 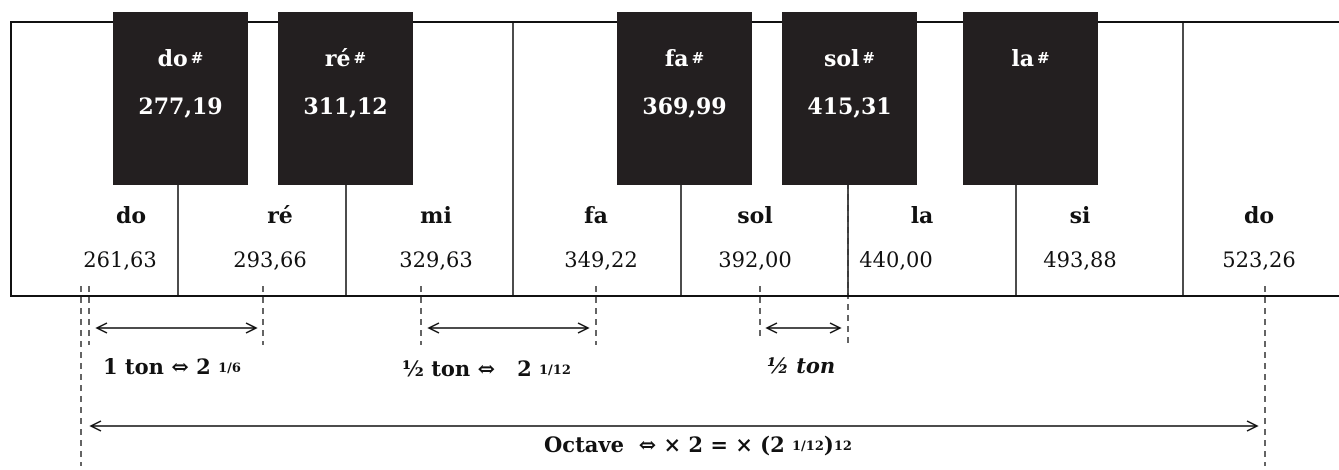 What do you see at coordinates (601, 260) in the screenshot?
I see `white-key-freq: 349,22` at bounding box center [601, 260].